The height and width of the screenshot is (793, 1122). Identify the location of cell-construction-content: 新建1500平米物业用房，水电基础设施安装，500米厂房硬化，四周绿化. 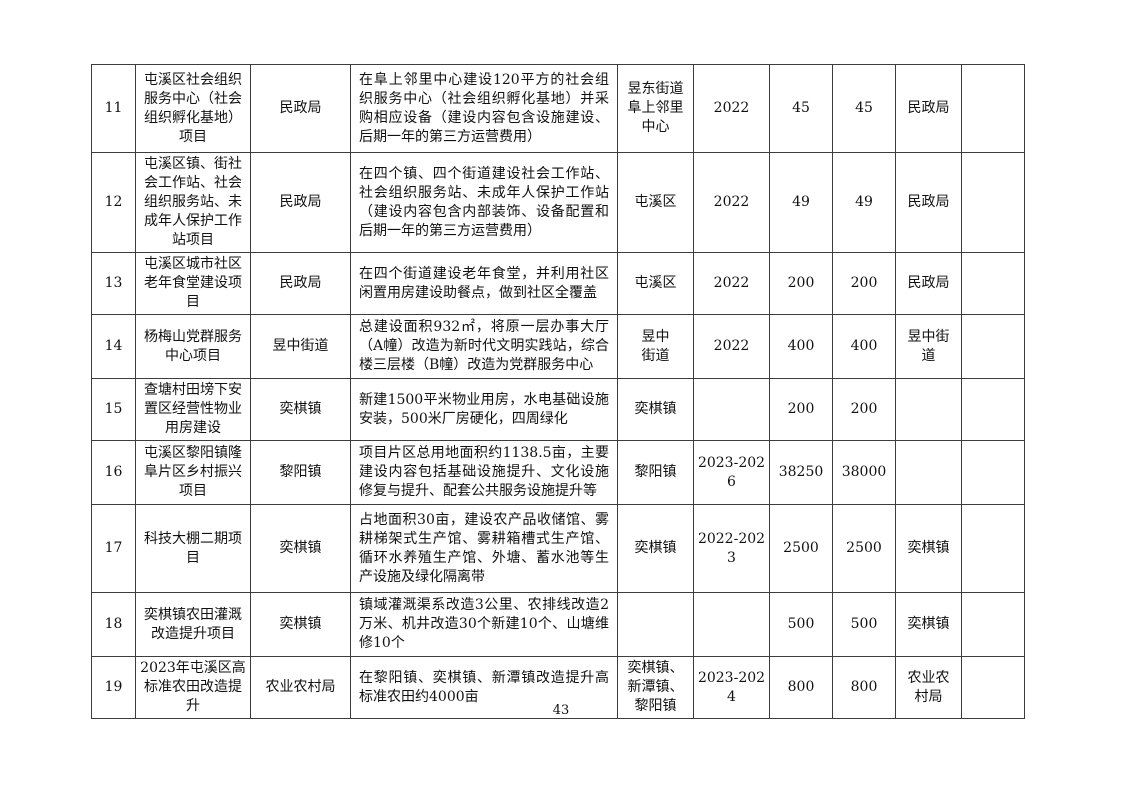
(484, 409).